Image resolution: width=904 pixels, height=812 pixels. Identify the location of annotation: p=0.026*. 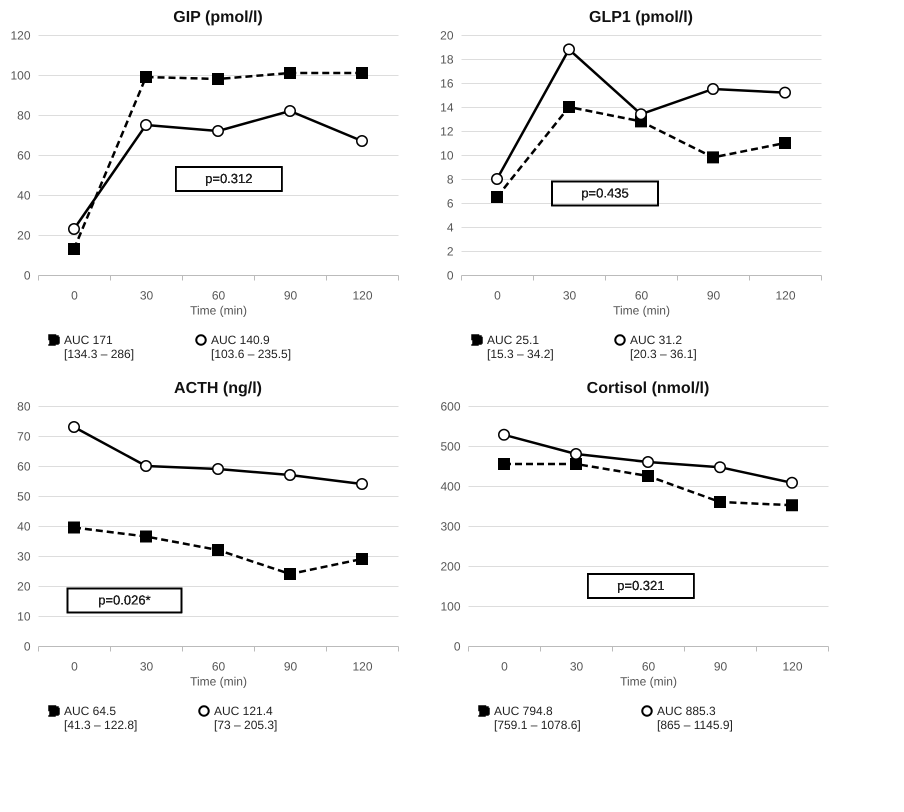
(124, 600).